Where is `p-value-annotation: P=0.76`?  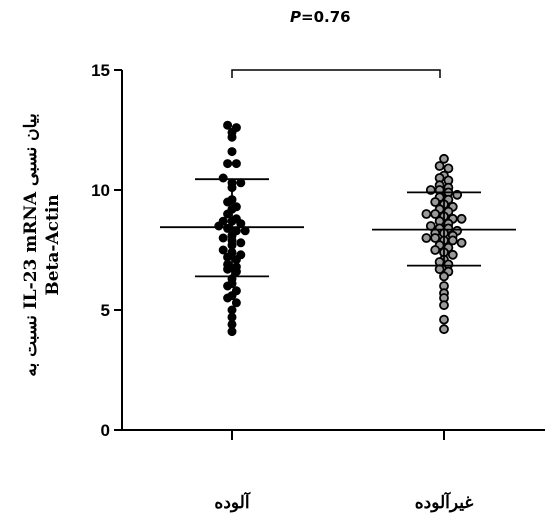 p-value-annotation: P=0.76 is located at coordinates (320, 17).